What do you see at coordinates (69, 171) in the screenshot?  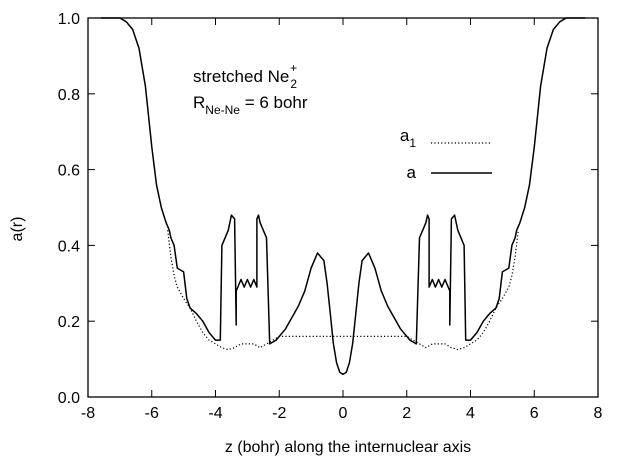 I see `y-tick-label: 0.6` at bounding box center [69, 171].